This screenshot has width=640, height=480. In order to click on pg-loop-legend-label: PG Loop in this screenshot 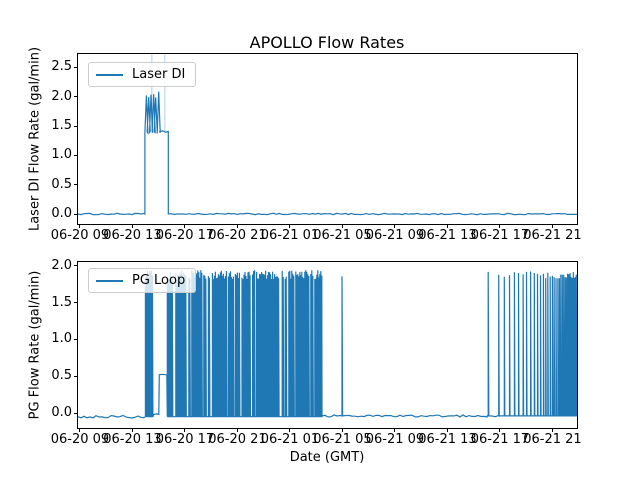, I will do `click(159, 280)`.